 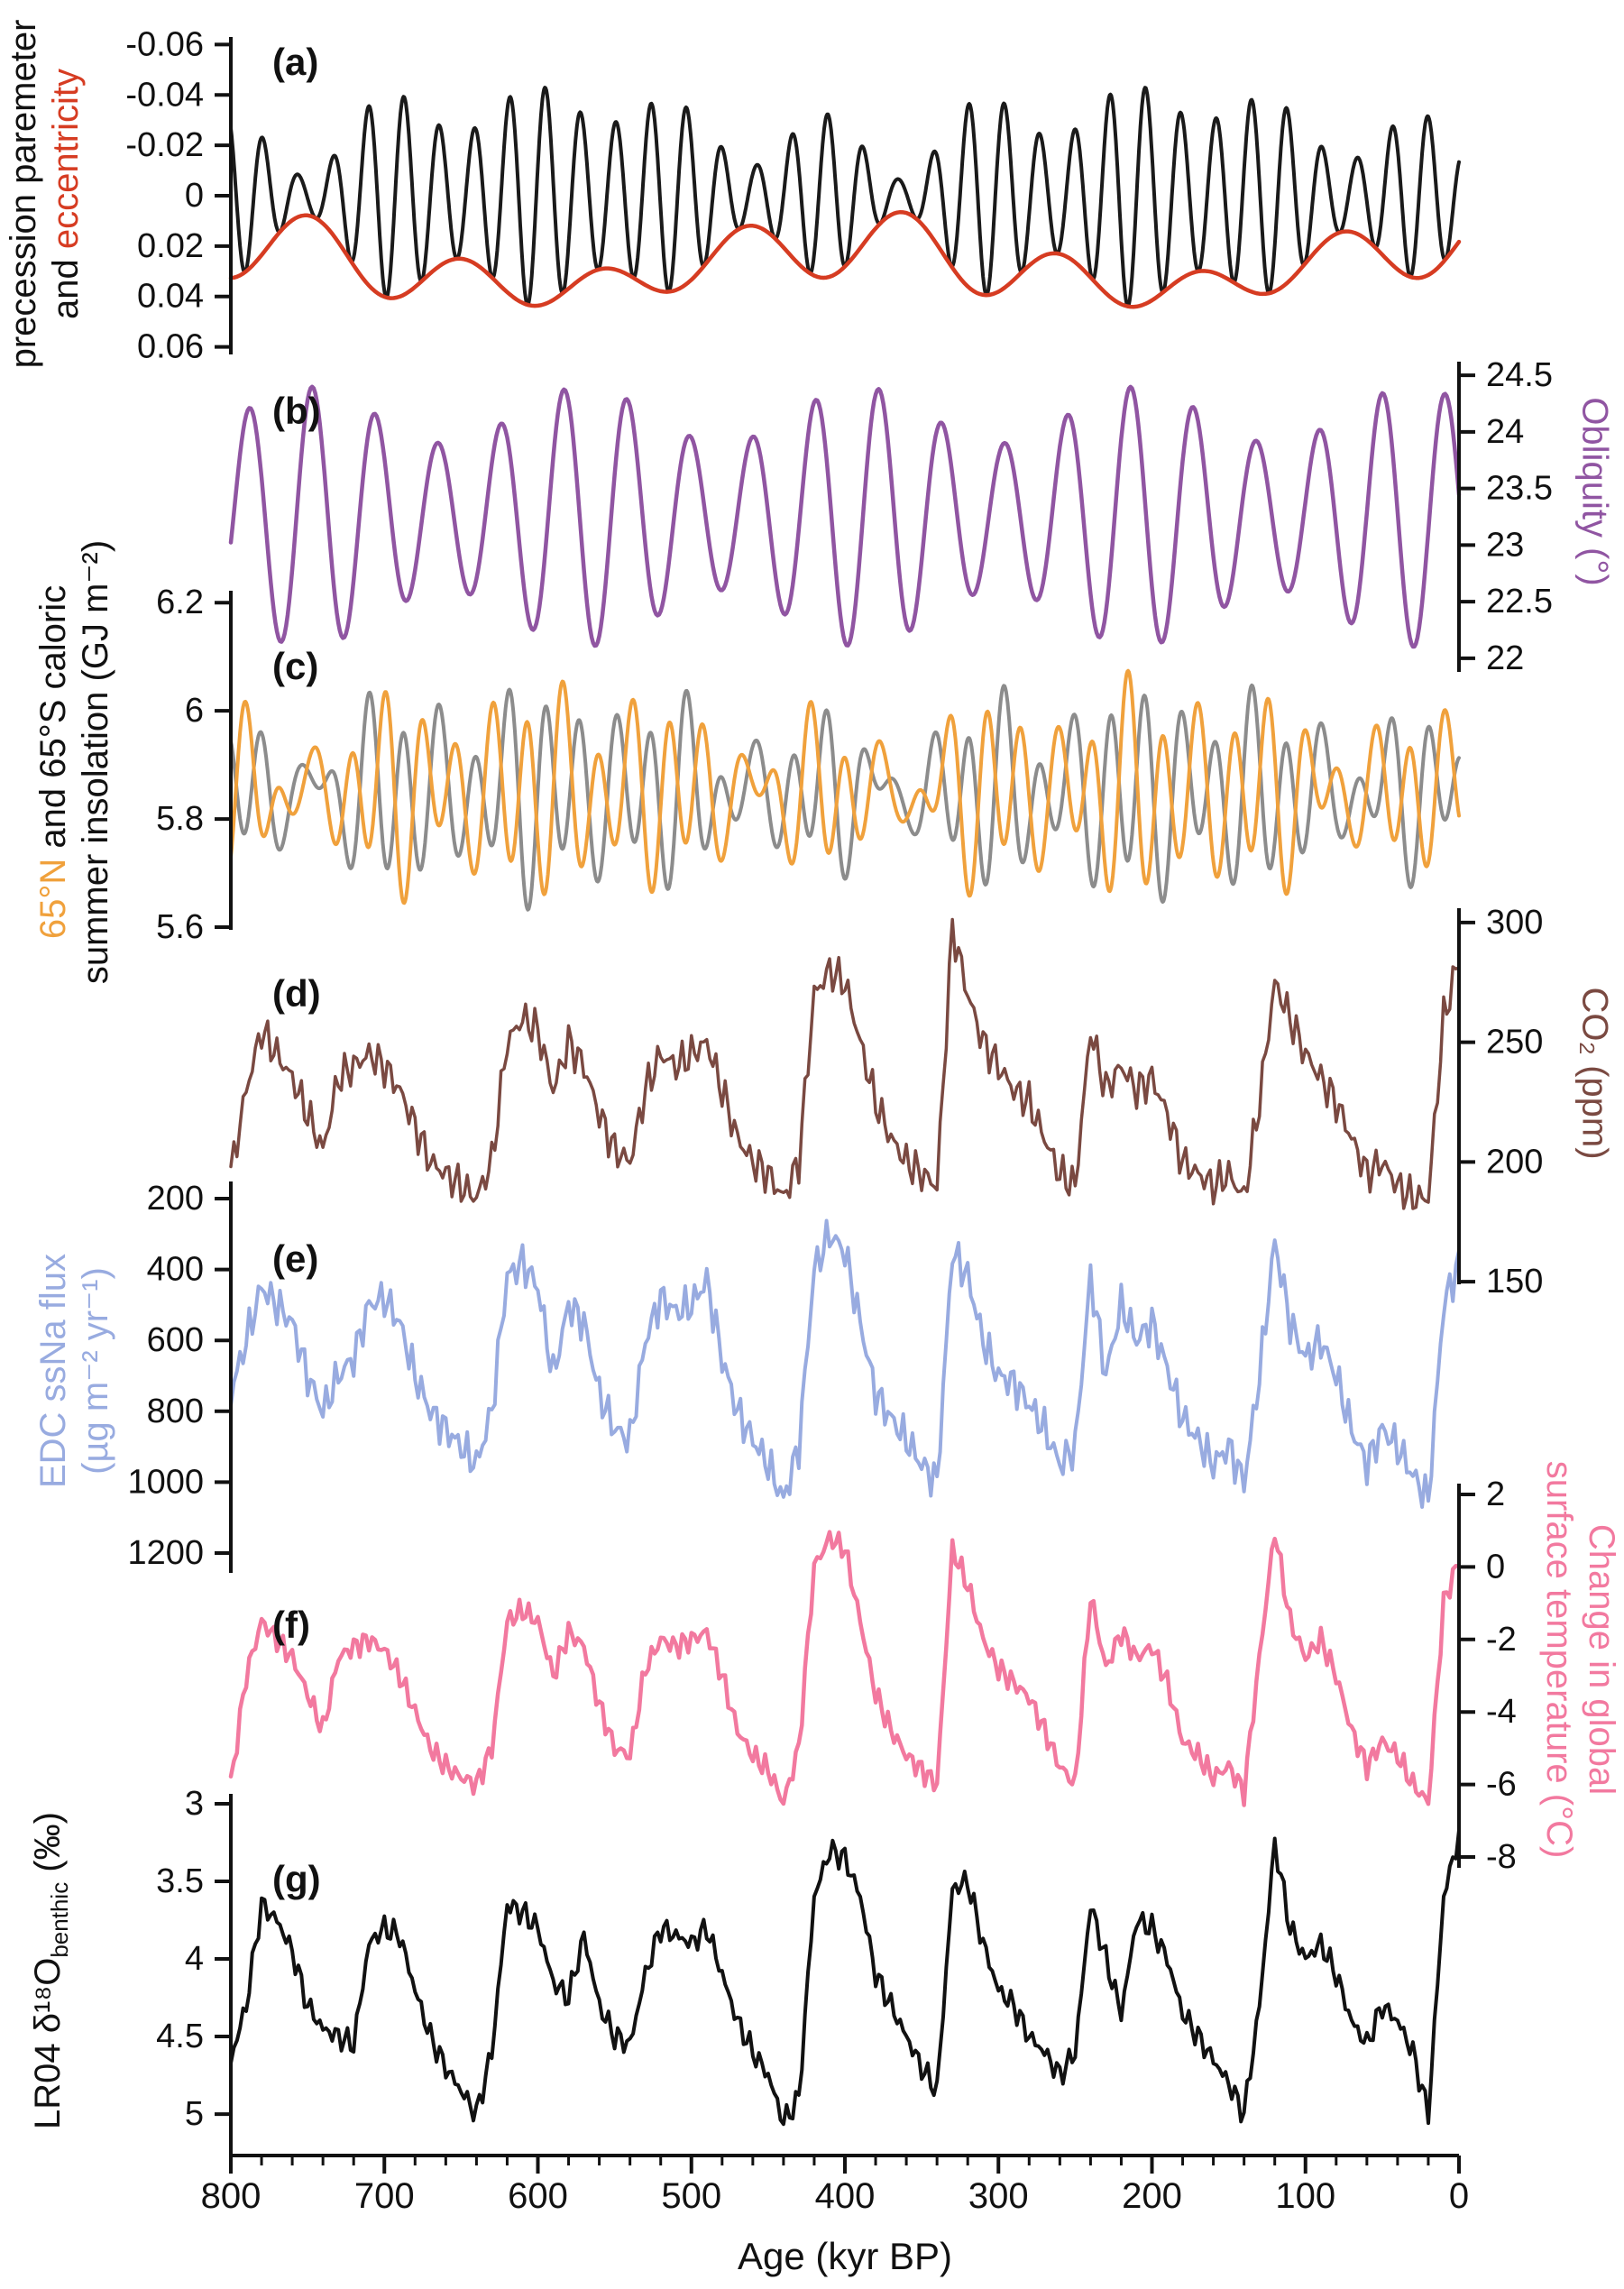 What do you see at coordinates (1505, 658) in the screenshot?
I see `panel-b-tick-label: 22` at bounding box center [1505, 658].